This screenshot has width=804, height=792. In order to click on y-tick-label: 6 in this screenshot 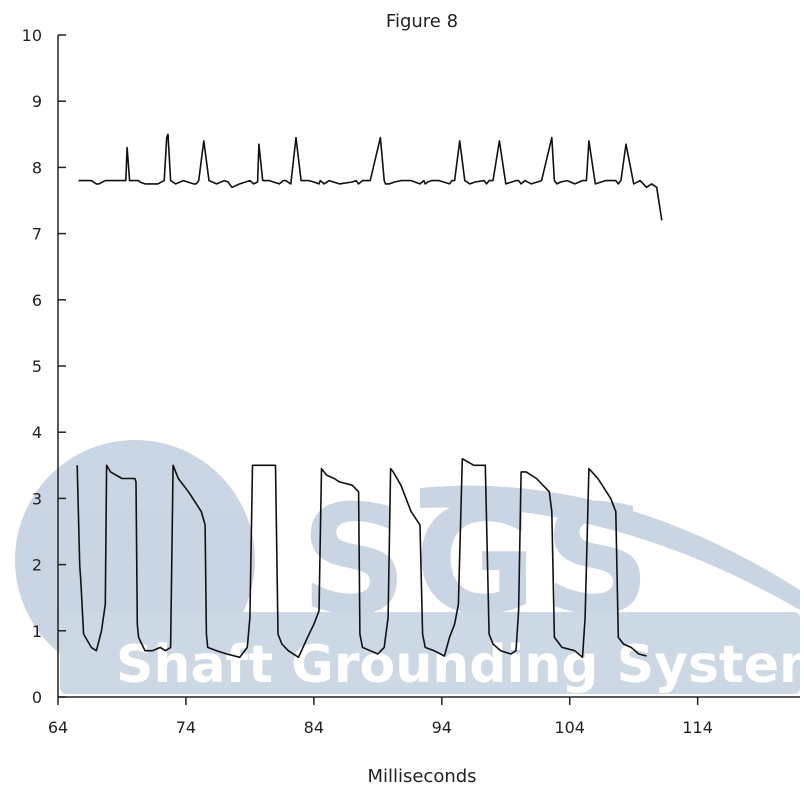, I will do `click(37, 300)`.